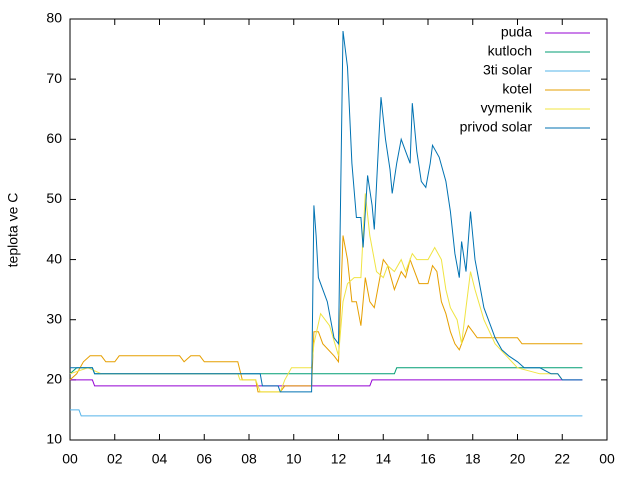  What do you see at coordinates (294, 459) in the screenshot?
I see `x-tick-label: 10` at bounding box center [294, 459].